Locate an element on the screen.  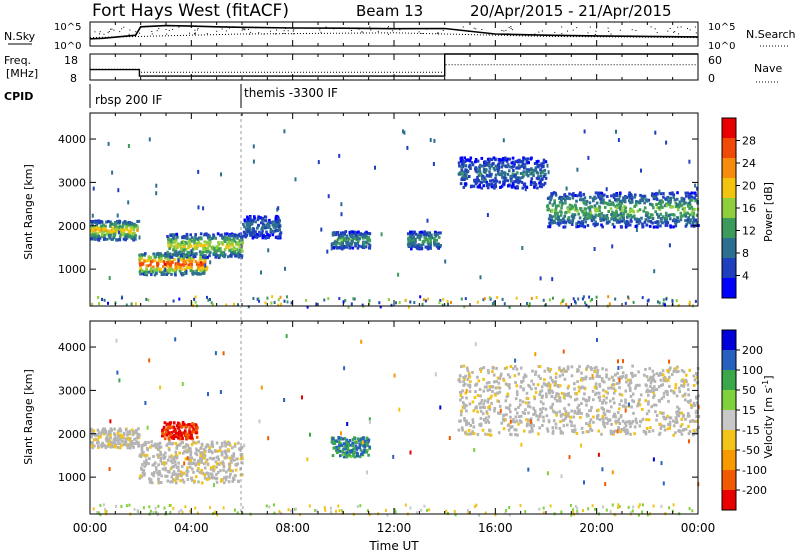
noise-left-tick-top: 10^5 is located at coordinates (67, 27).